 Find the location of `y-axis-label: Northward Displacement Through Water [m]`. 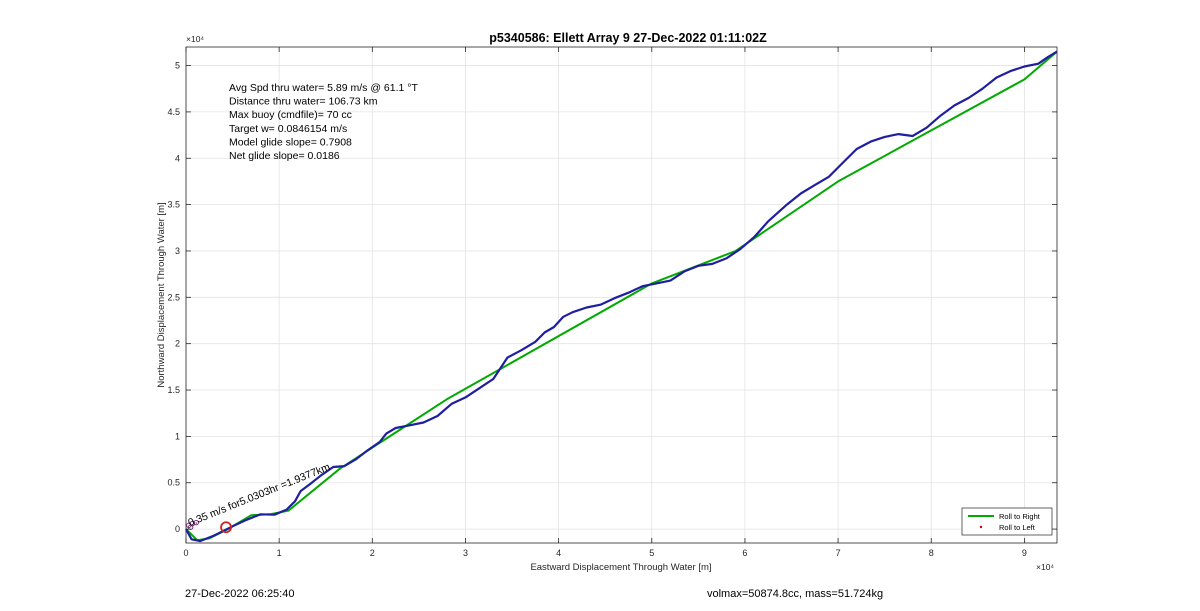

y-axis-label: Northward Displacement Through Water [m] is located at coordinates (161, 294).